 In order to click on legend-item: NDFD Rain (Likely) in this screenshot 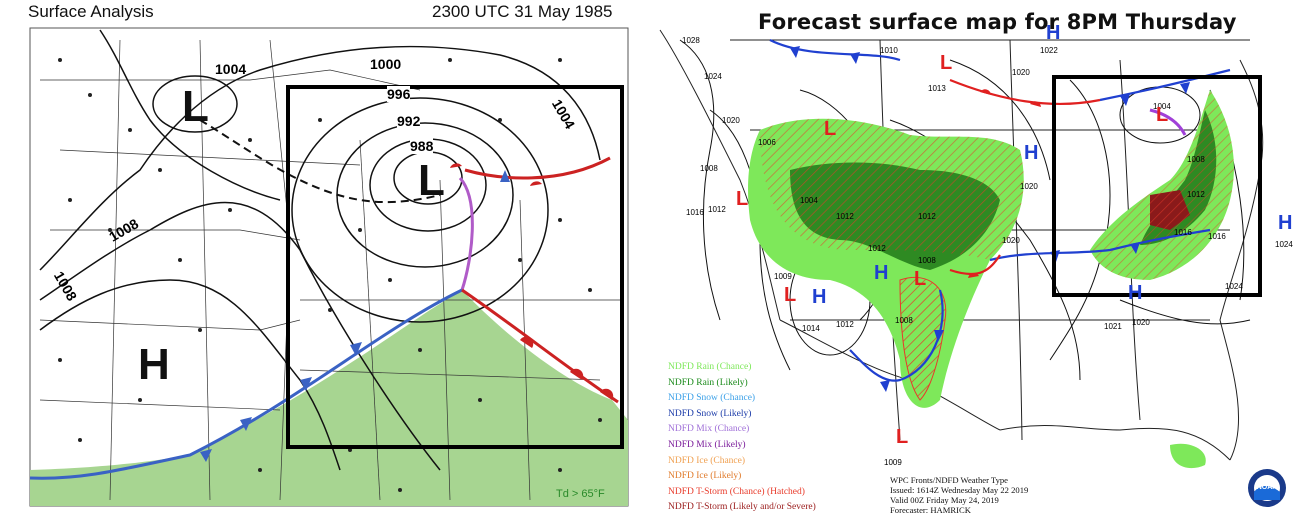, I will do `click(708, 382)`.